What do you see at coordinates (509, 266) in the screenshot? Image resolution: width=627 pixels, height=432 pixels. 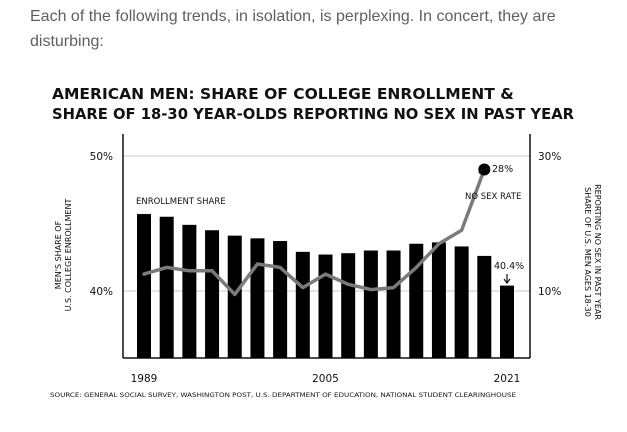 I see `annotation-40-4-percent: 40.4%` at bounding box center [509, 266].